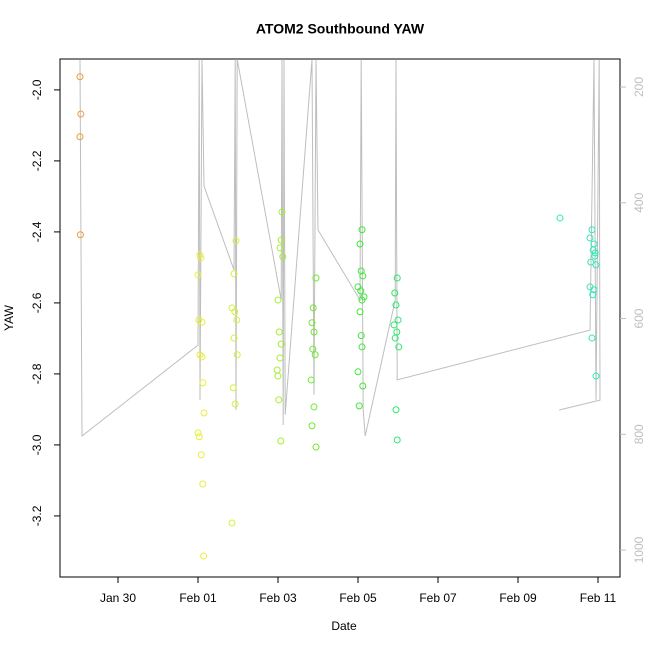 This screenshot has height=650, width=650. I want to click on y2-tick-label: 600, so click(639, 318).